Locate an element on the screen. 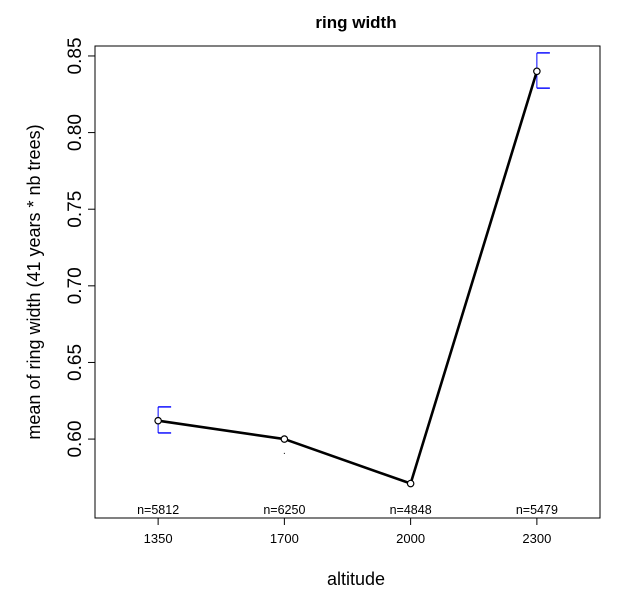  x-tick-label: 2300 is located at coordinates (536, 538).